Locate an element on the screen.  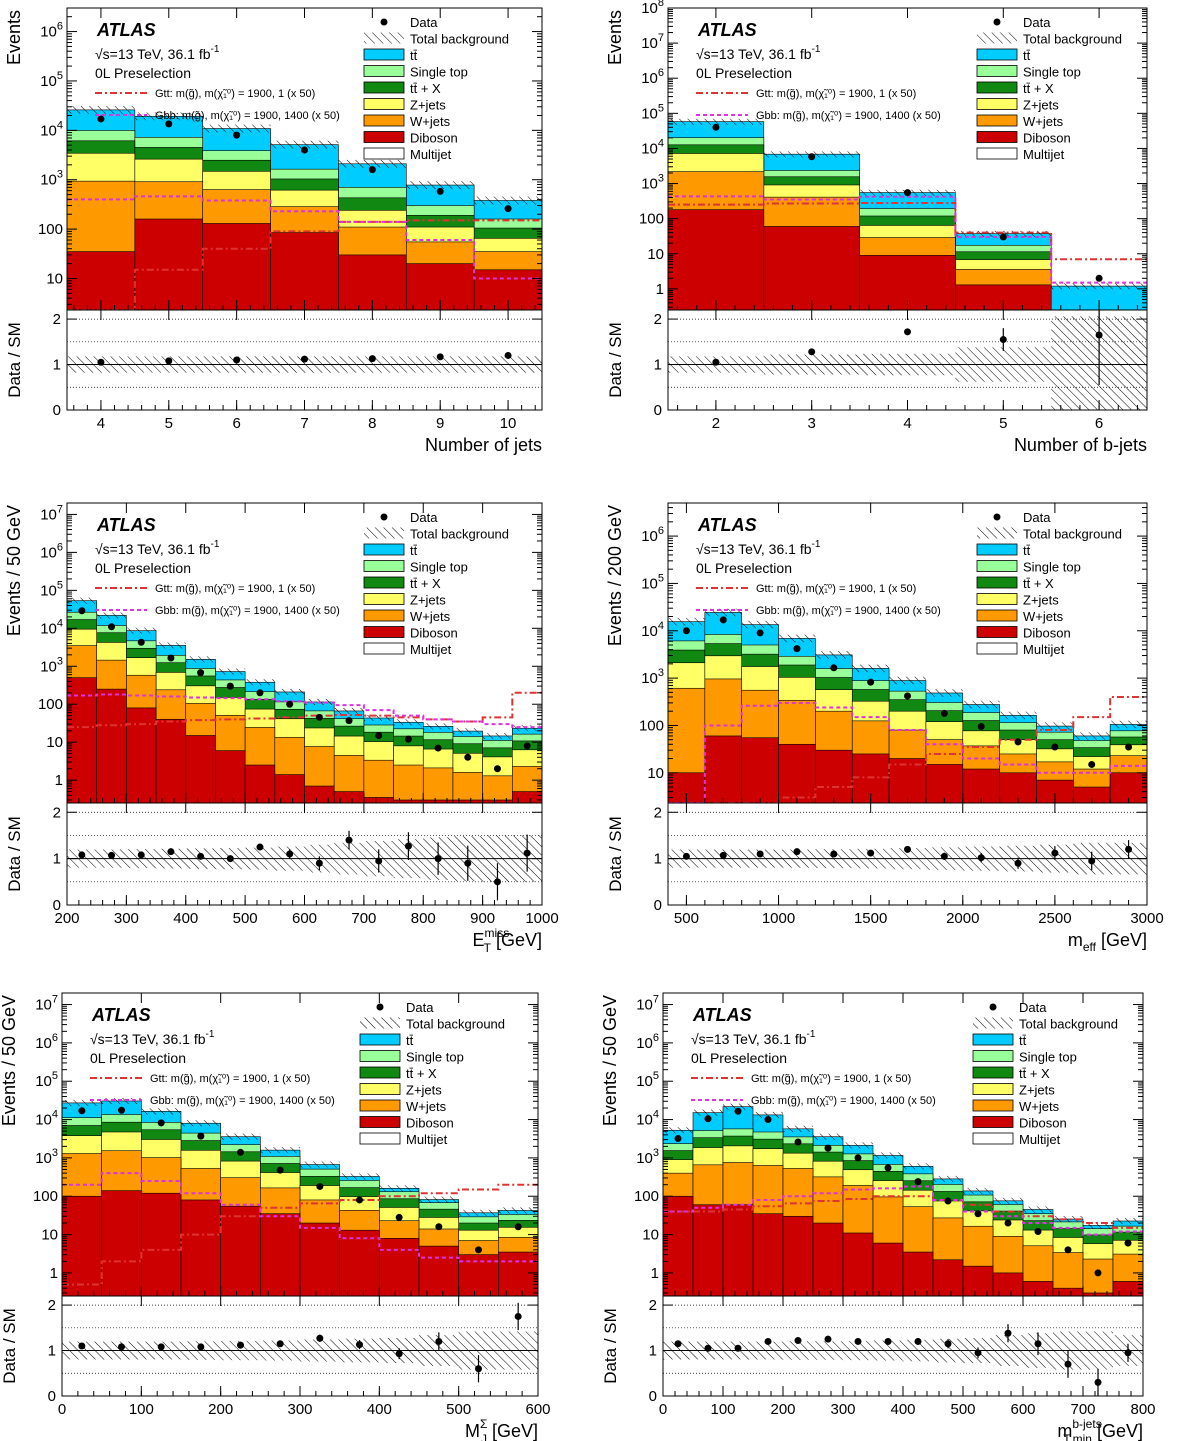
legend-ttX-swatch is located at coordinates (380, 1072).